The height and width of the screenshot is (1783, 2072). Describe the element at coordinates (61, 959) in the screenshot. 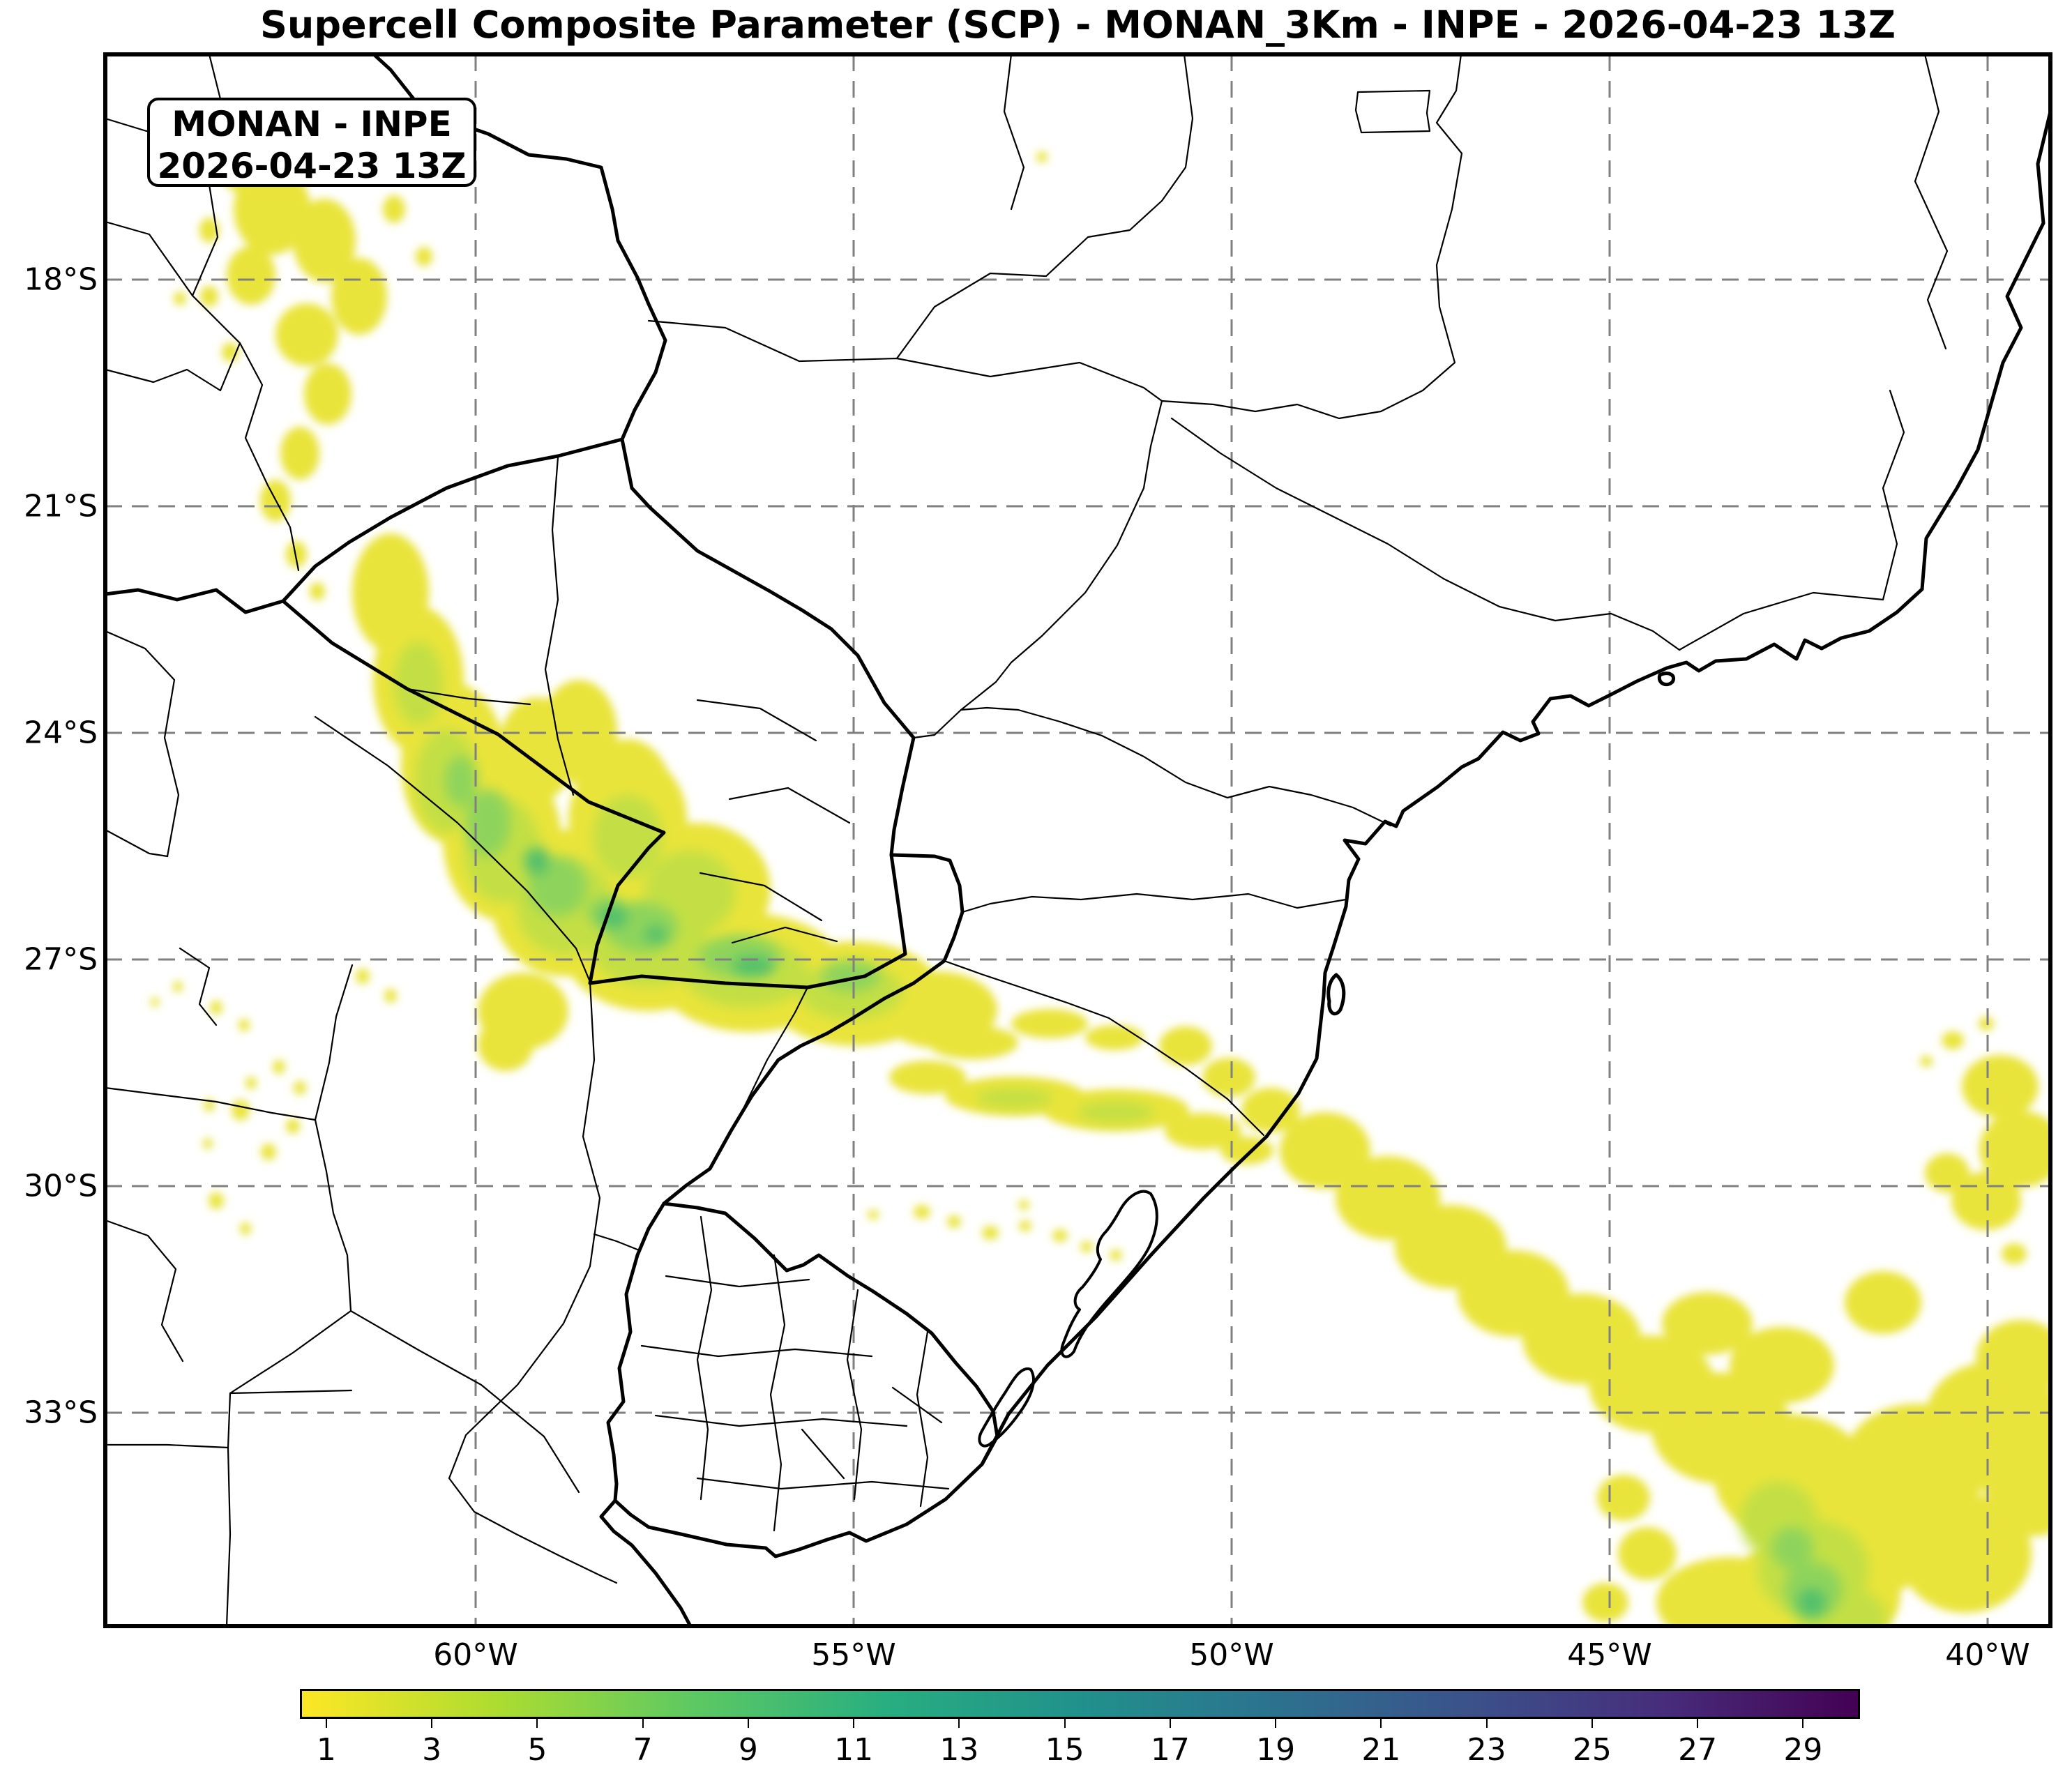

I see `lat-tick-label: 27°S` at that location.